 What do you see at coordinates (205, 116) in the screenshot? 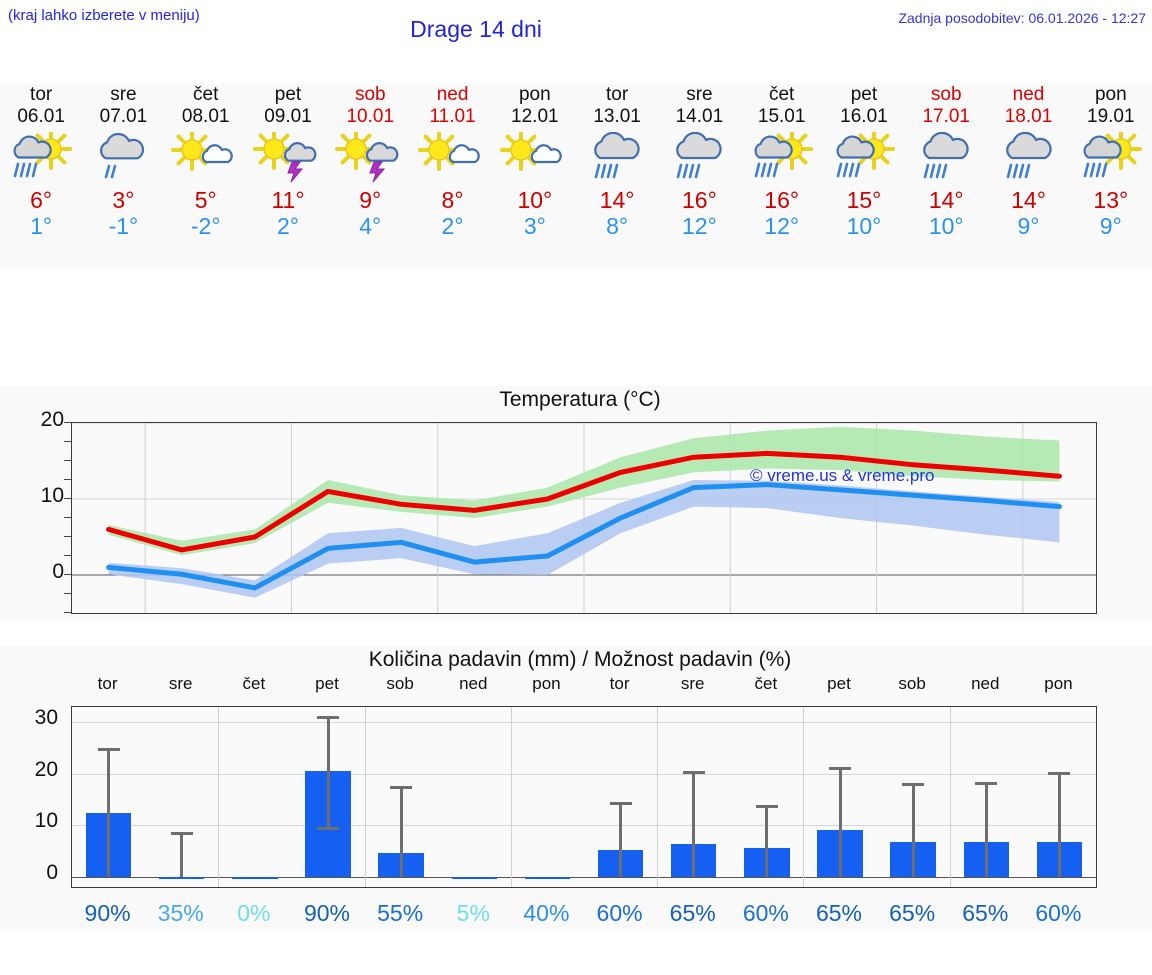
I see `day-date: 08.01` at bounding box center [205, 116].